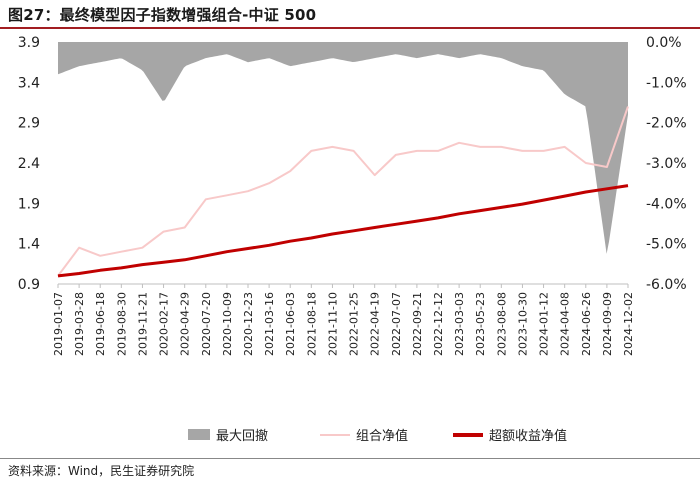  What do you see at coordinates (544, 324) in the screenshot?
I see `x-tick-label: 2024-01-12` at bounding box center [544, 324].